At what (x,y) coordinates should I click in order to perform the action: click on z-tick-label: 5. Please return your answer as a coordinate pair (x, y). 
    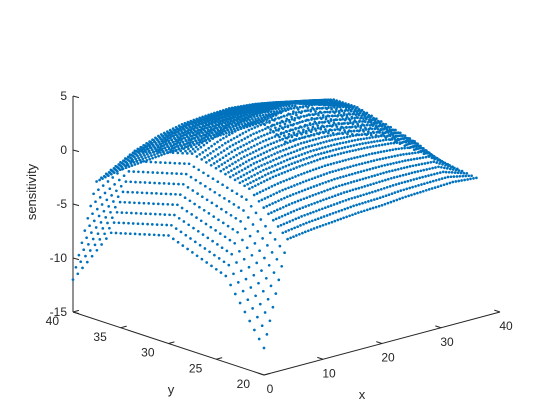
    Looking at the image, I should click on (63, 96).